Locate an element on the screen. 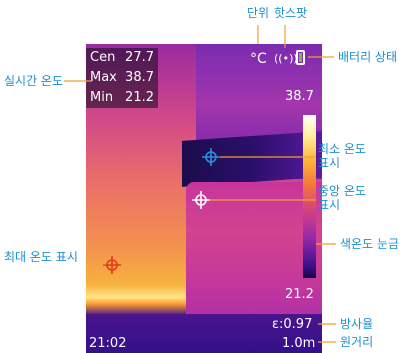  callout-battery: 배터리 상태 is located at coordinates (368, 57).